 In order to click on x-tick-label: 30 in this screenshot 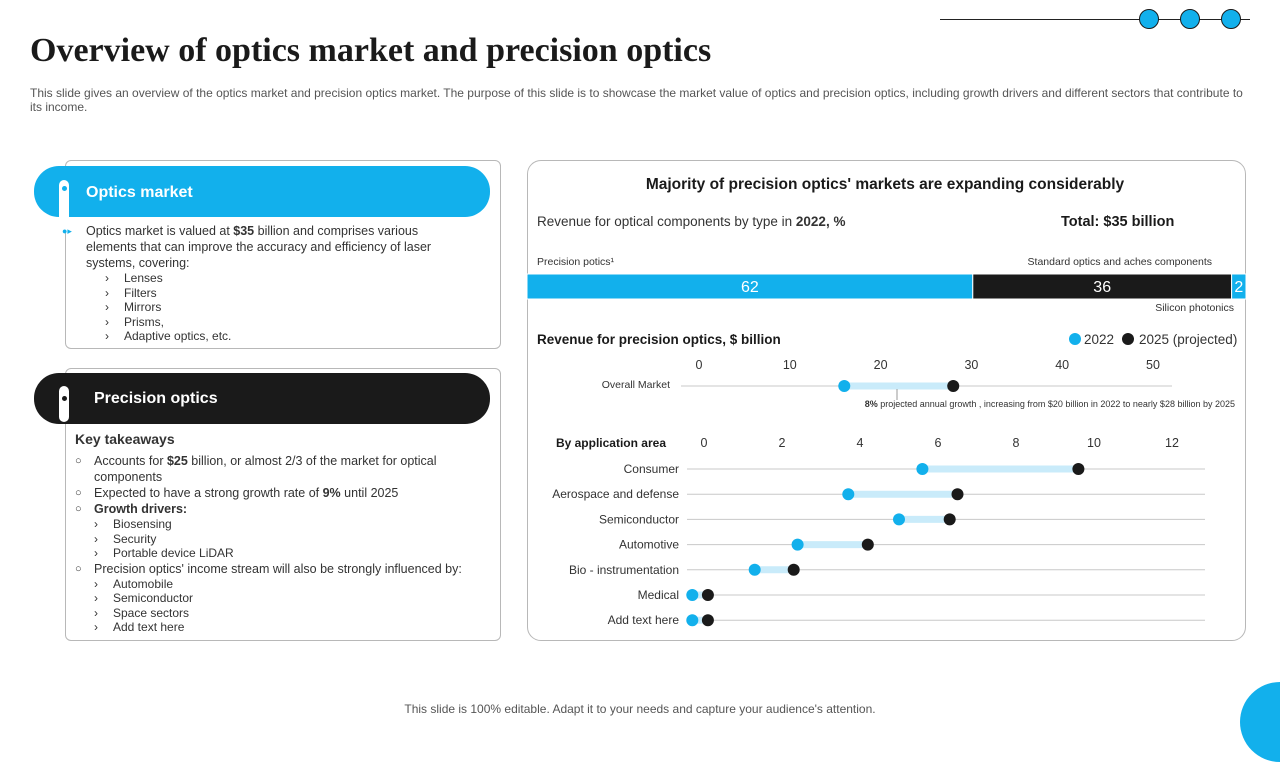, I will do `click(971, 365)`.